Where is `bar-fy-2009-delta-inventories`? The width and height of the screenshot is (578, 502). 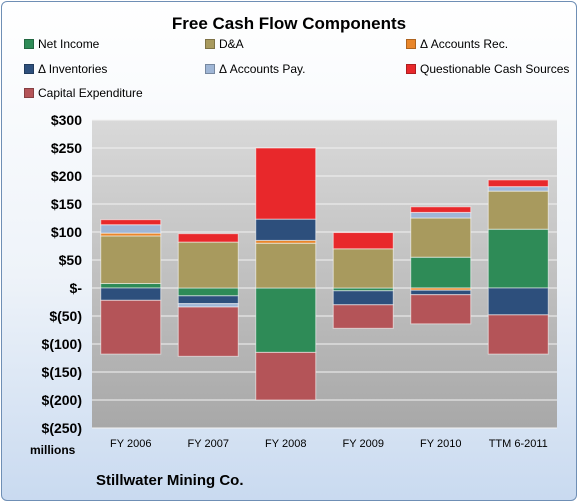
bar-fy-2009-delta-inventories is located at coordinates (363, 298).